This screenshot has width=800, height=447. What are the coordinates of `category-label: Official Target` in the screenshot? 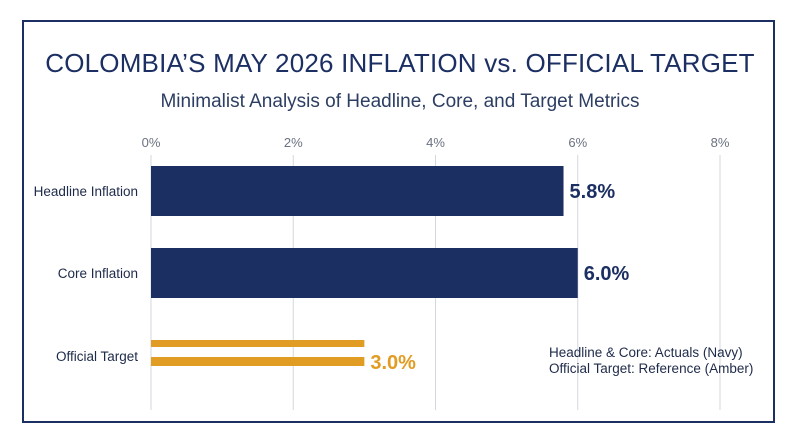 It's located at (97, 356).